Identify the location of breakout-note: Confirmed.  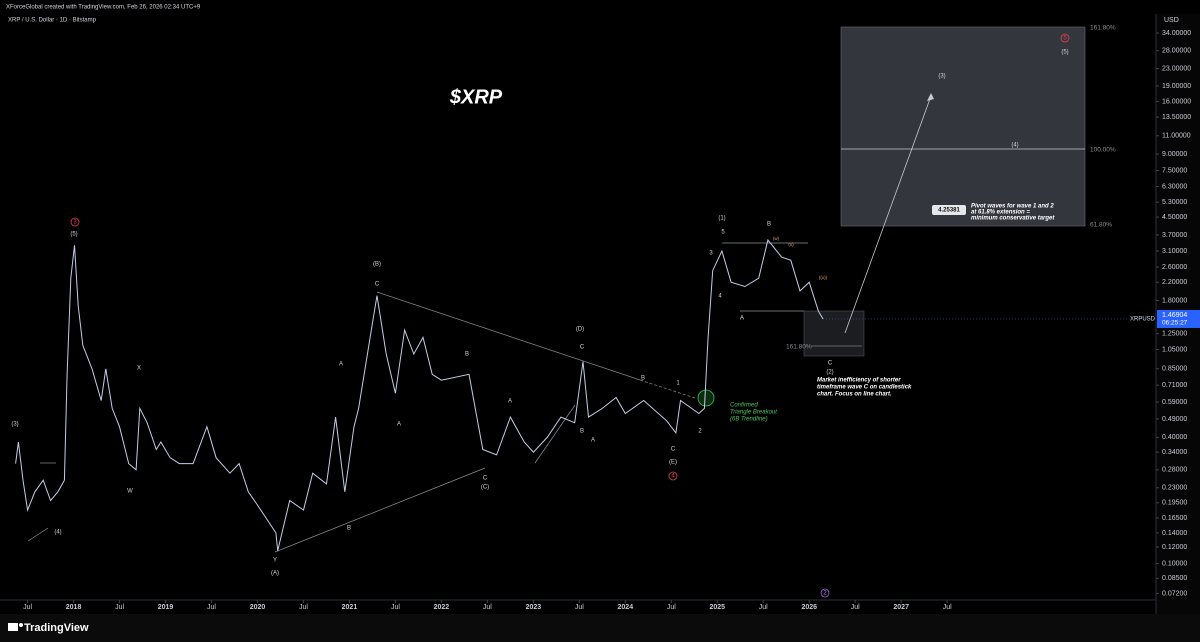
(744, 406).